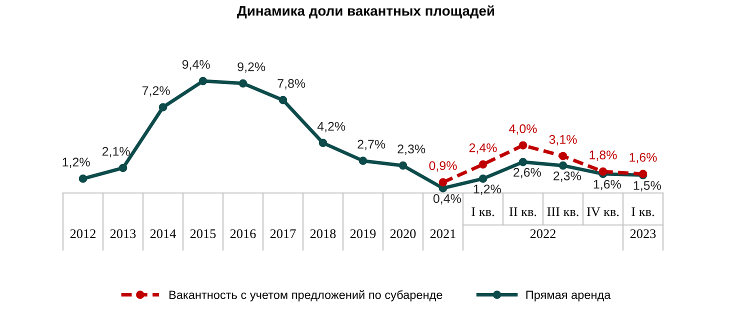 This screenshot has width=732, height=334. Describe the element at coordinates (643, 233) in the screenshot. I see `text: 2023` at that location.